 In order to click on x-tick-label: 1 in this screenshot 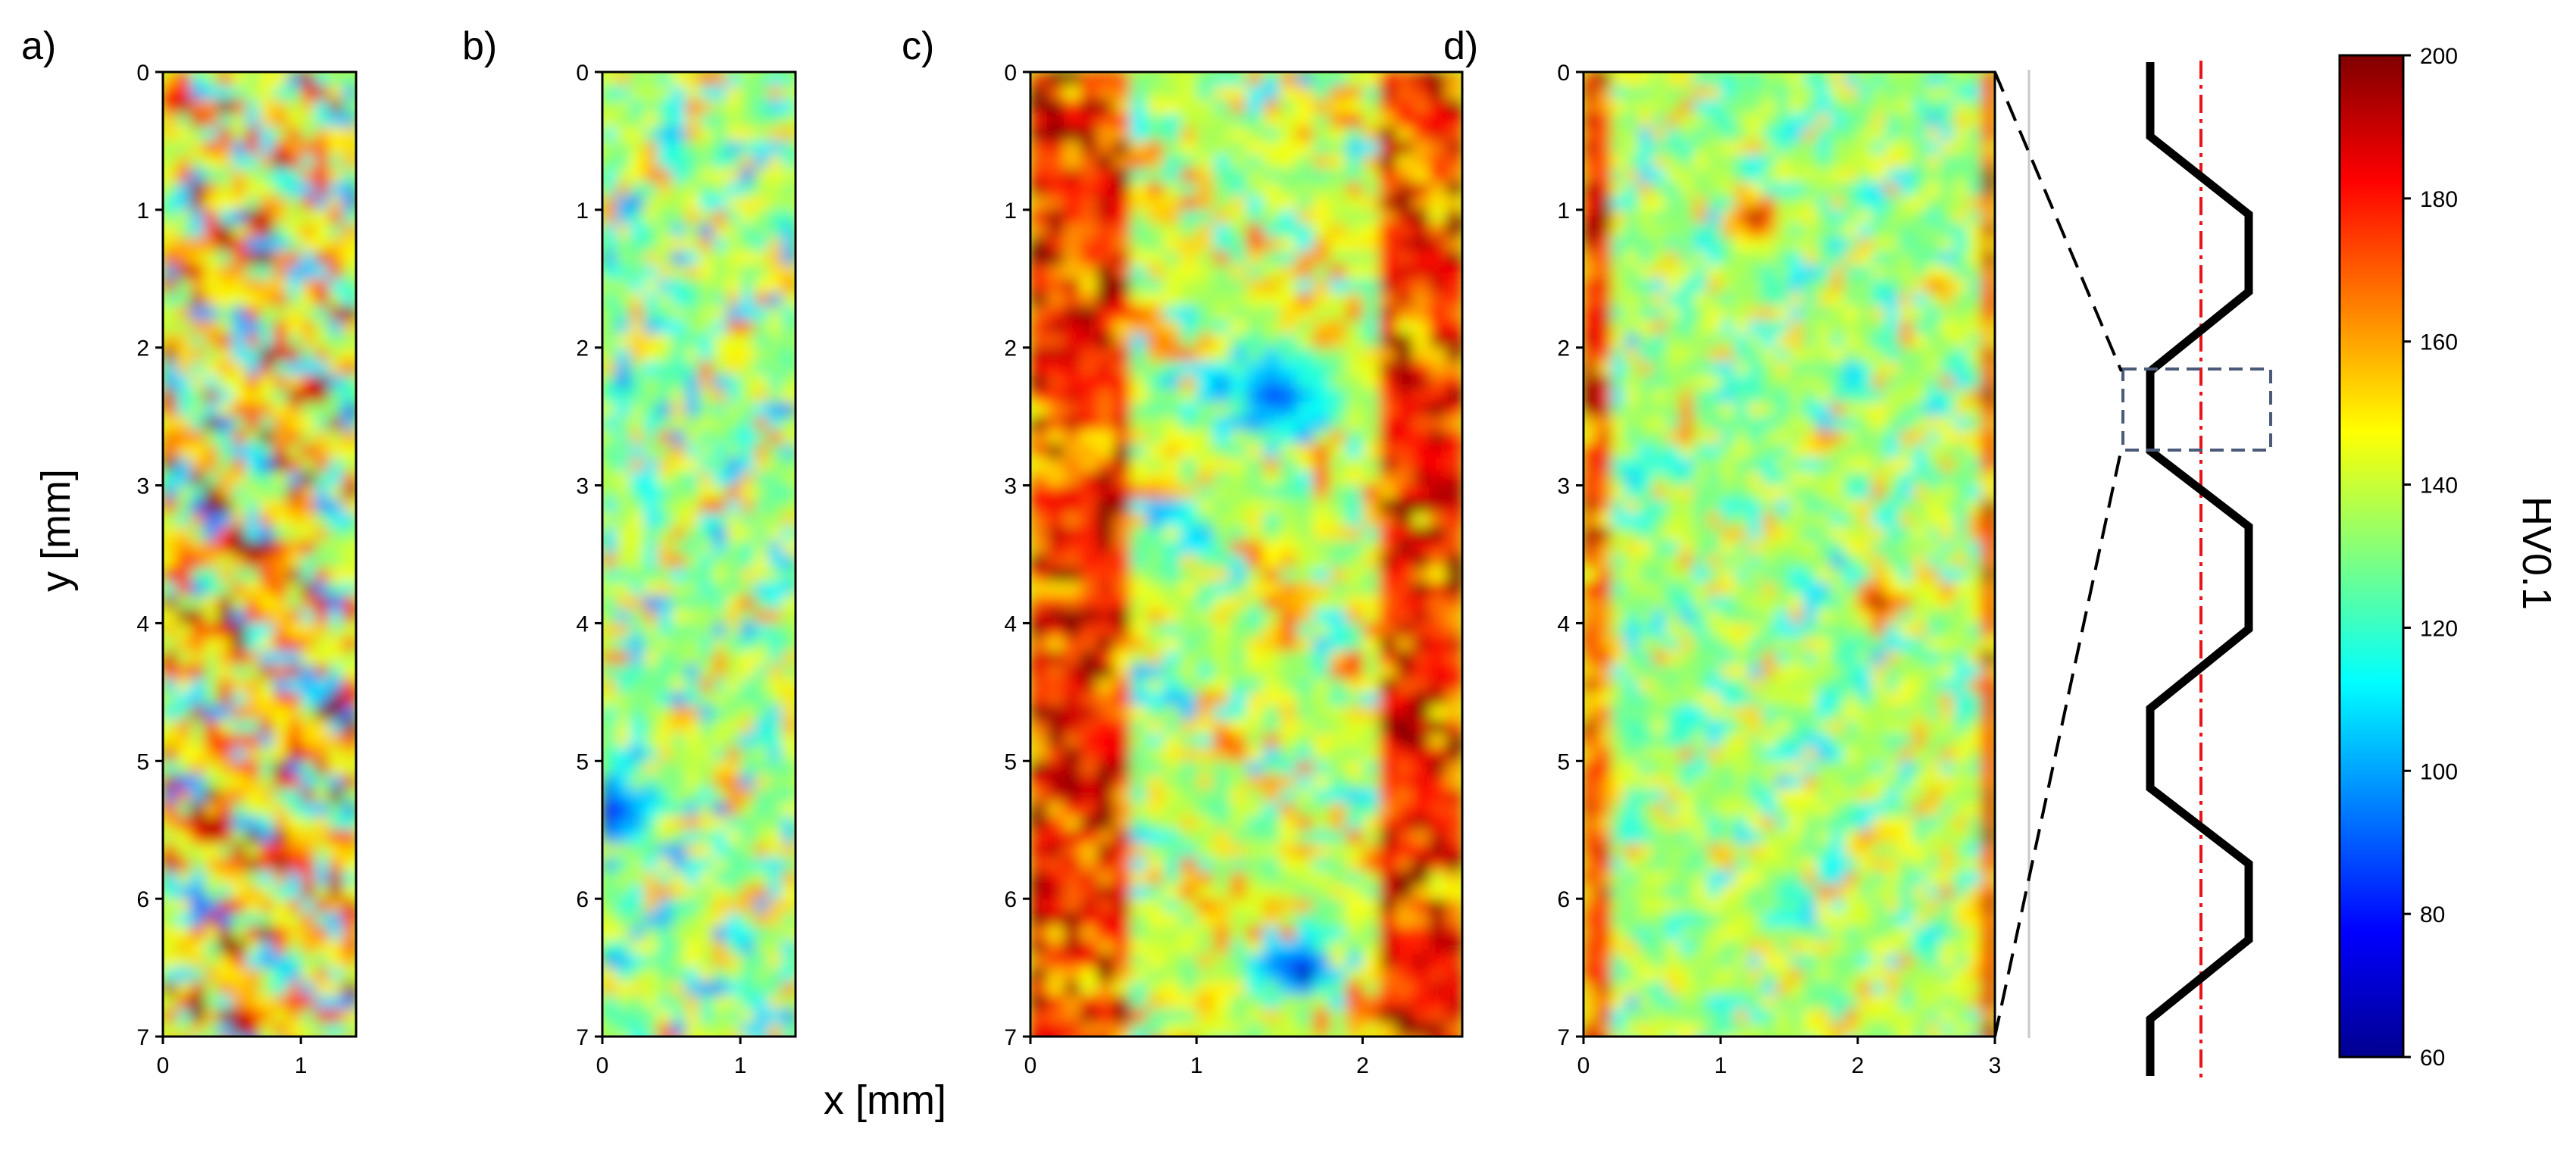, I will do `click(1196, 1065)`.